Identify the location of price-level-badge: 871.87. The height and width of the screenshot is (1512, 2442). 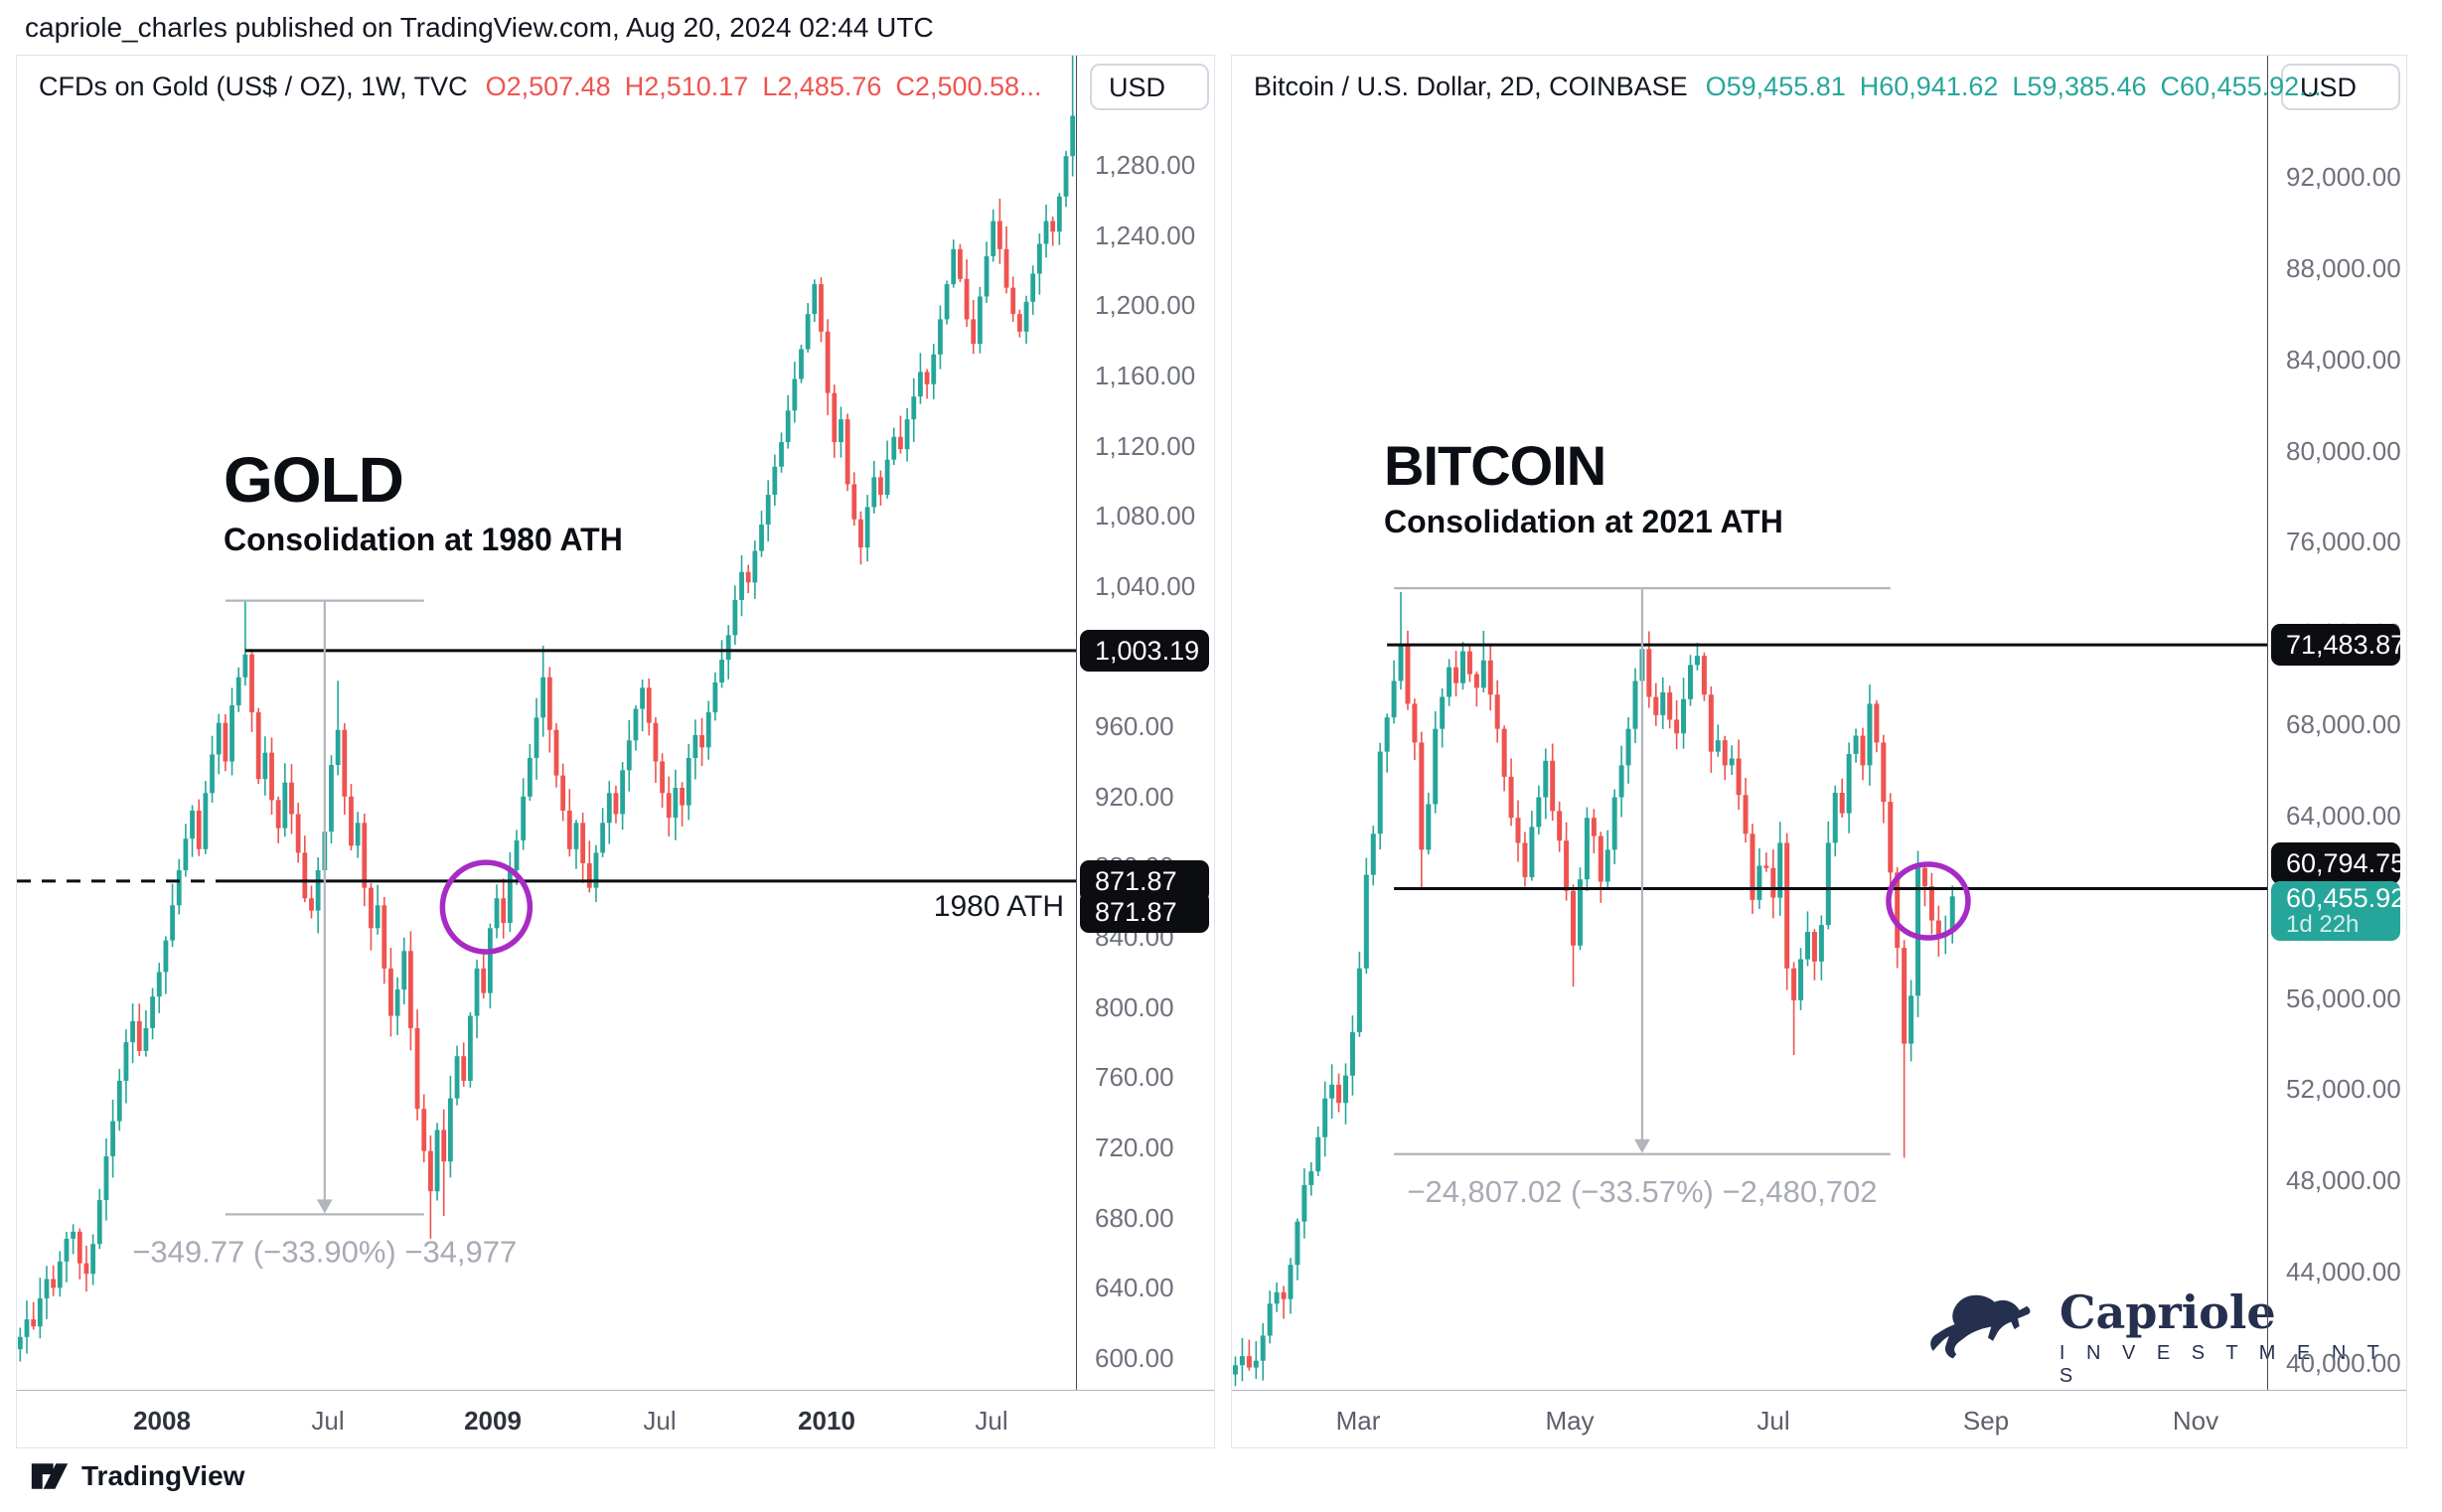
(1144, 911).